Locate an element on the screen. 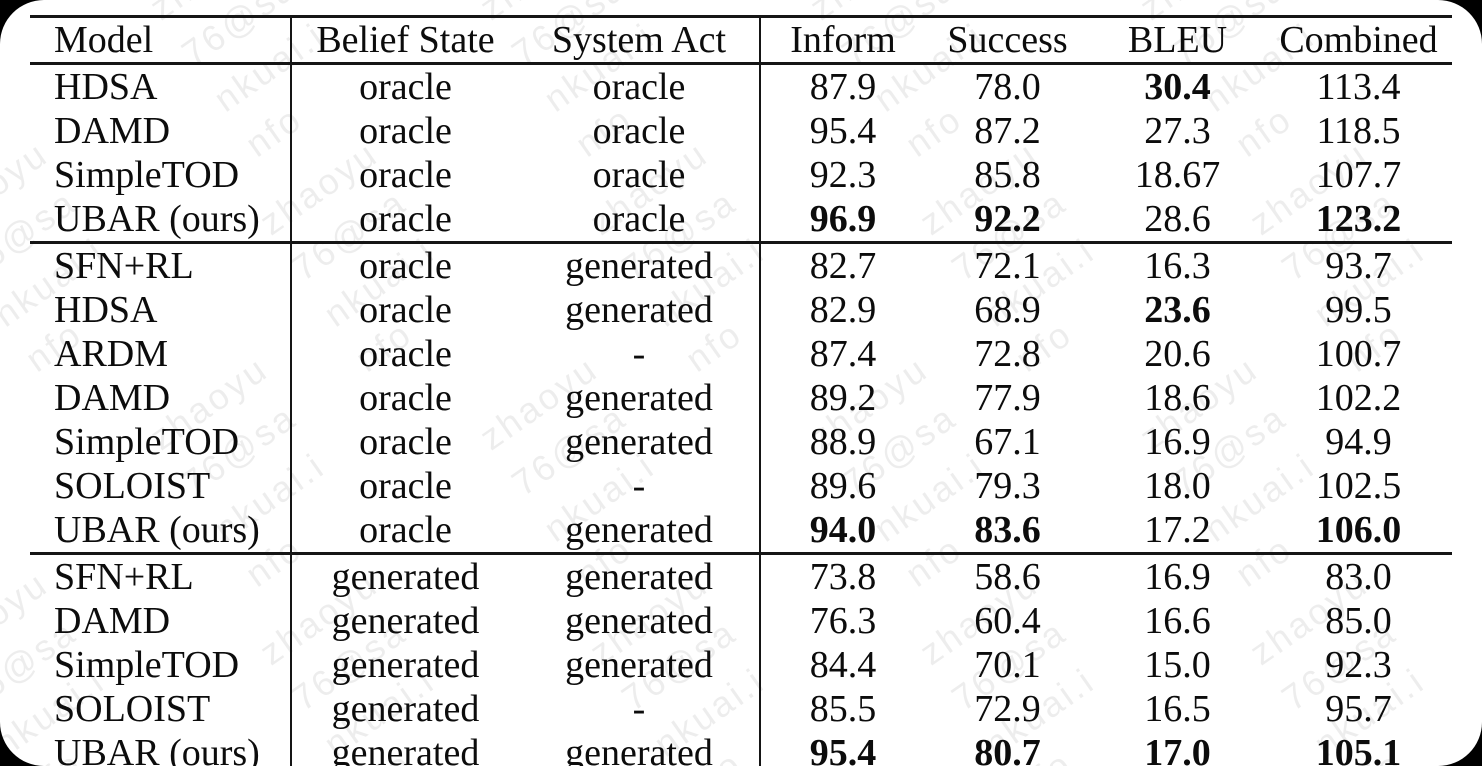 This screenshot has height=766, width=1482. value-cell: 92.3 is located at coordinates (843, 175).